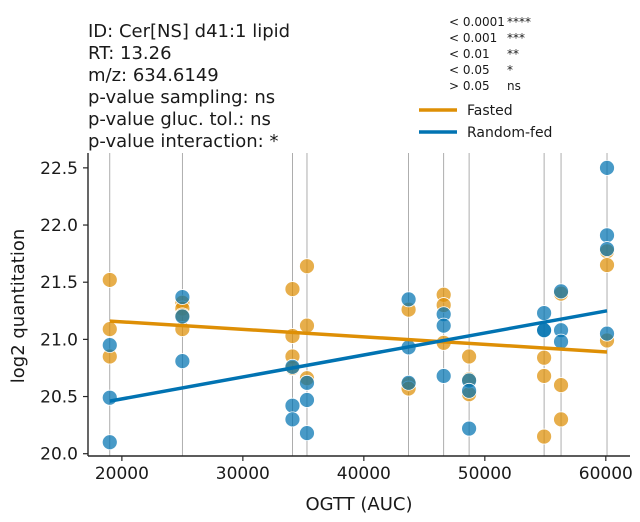 Image resolution: width=640 pixels, height=522 pixels. What do you see at coordinates (59, 169) in the screenshot?
I see `y-tick-label: 22.5` at bounding box center [59, 169].